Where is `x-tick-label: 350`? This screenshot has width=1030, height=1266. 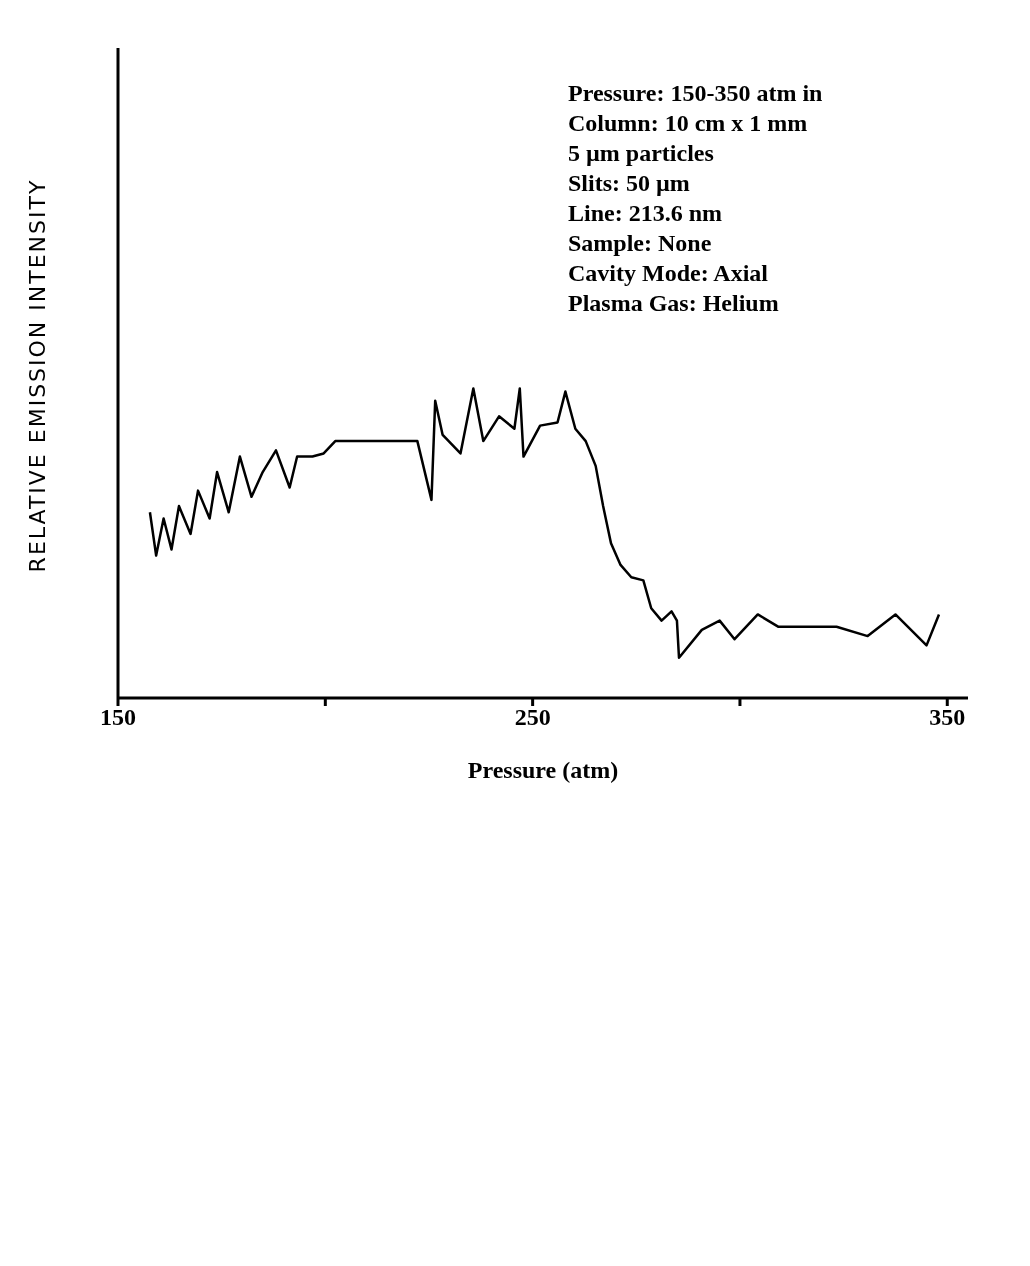
x-tick-label: 350 is located at coordinates (947, 717).